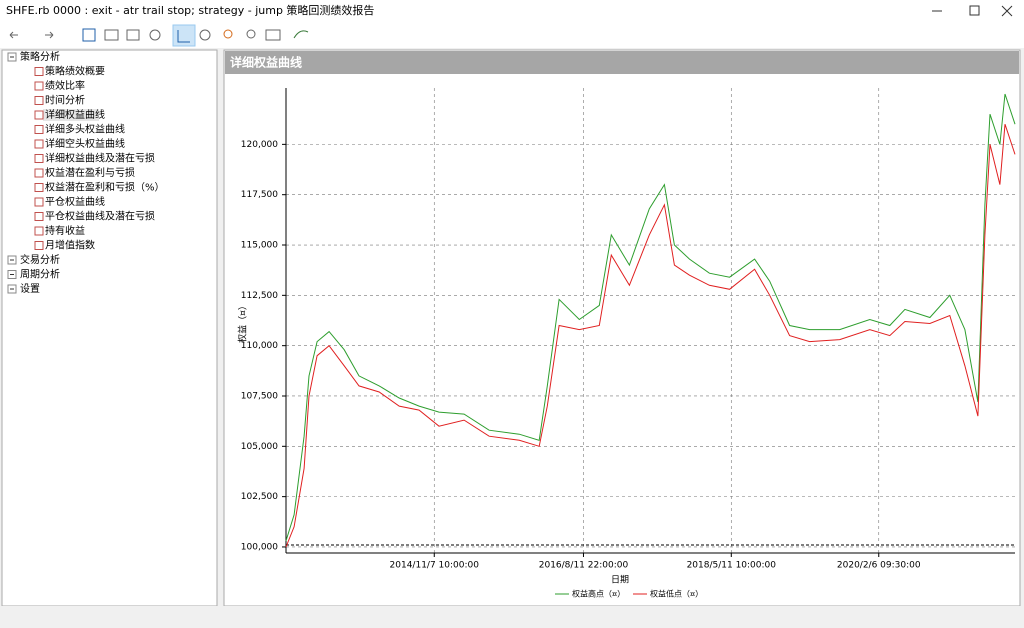  Describe the element at coordinates (75, 71) in the screenshot. I see `tree-node: 策略绩效概要` at that location.